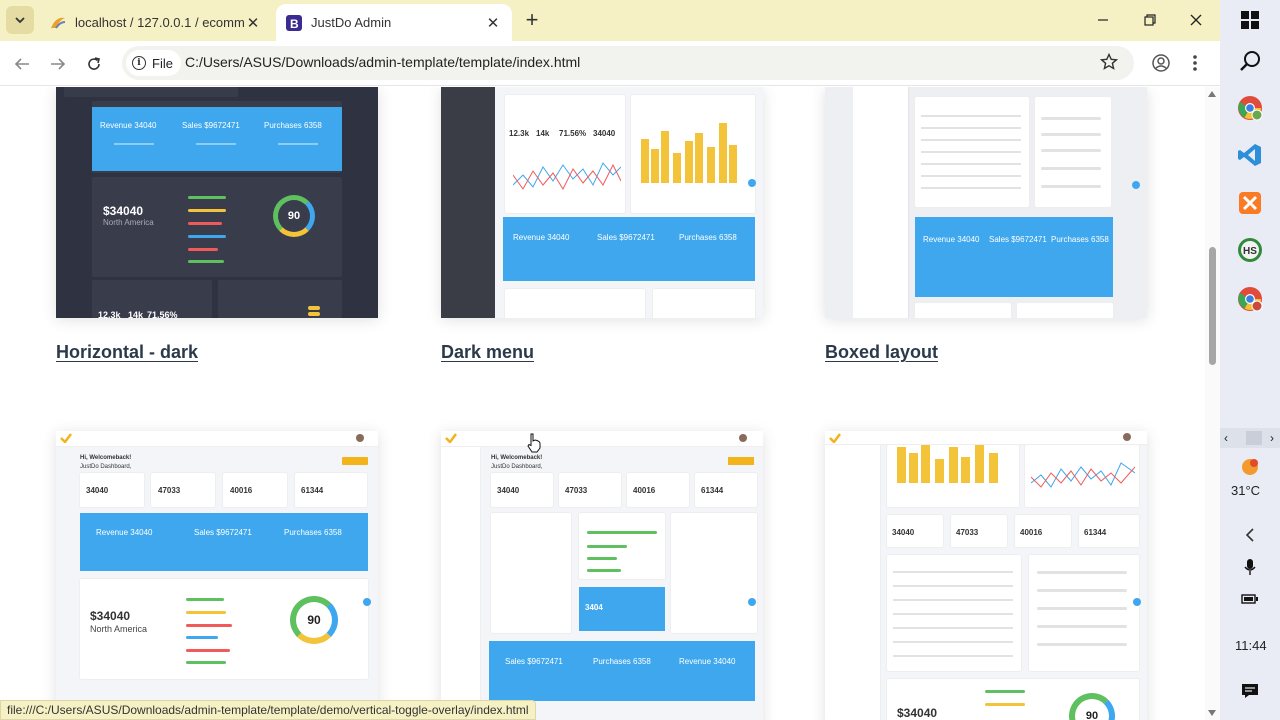 This screenshot has width=1280, height=720. I want to click on svg-text: B, so click(294, 24).